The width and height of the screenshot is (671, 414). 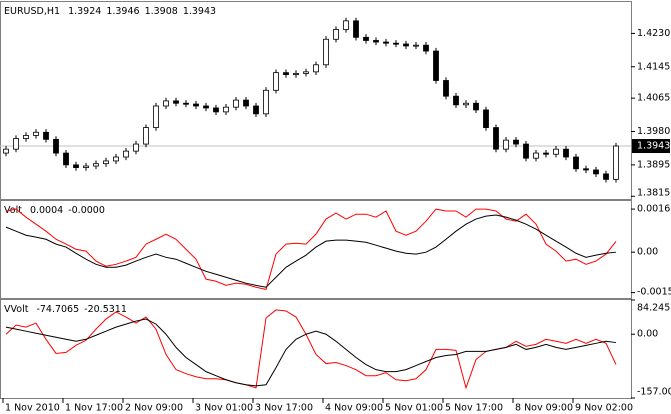 What do you see at coordinates (544, 408) in the screenshot?
I see `x-tick-label: 8 Nov 09:00` at bounding box center [544, 408].